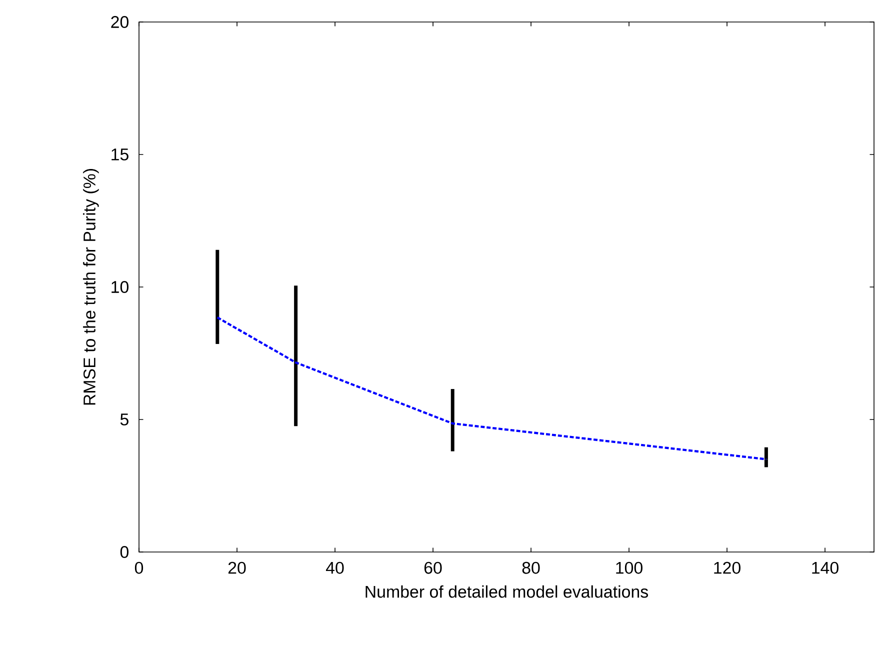  I want to click on x-tick-label: 40, so click(335, 568).